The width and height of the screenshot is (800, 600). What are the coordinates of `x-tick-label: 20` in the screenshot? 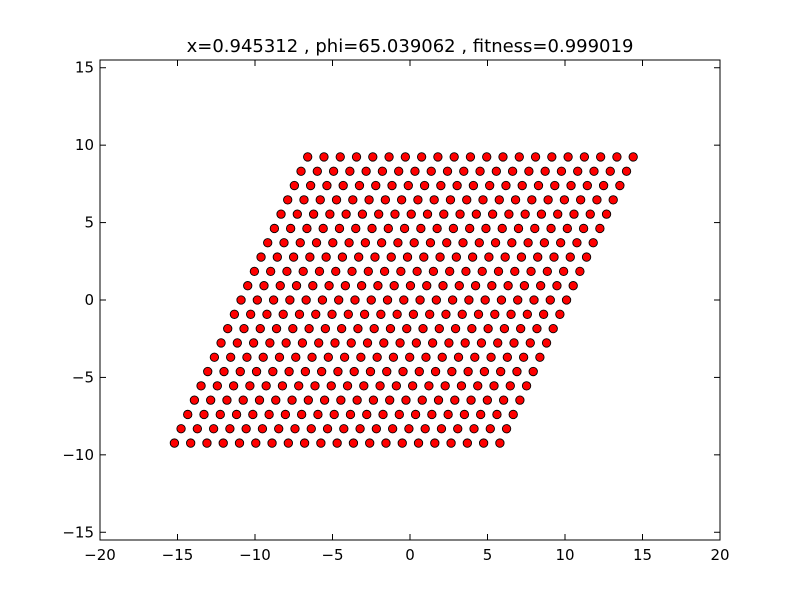 It's located at (719, 555).